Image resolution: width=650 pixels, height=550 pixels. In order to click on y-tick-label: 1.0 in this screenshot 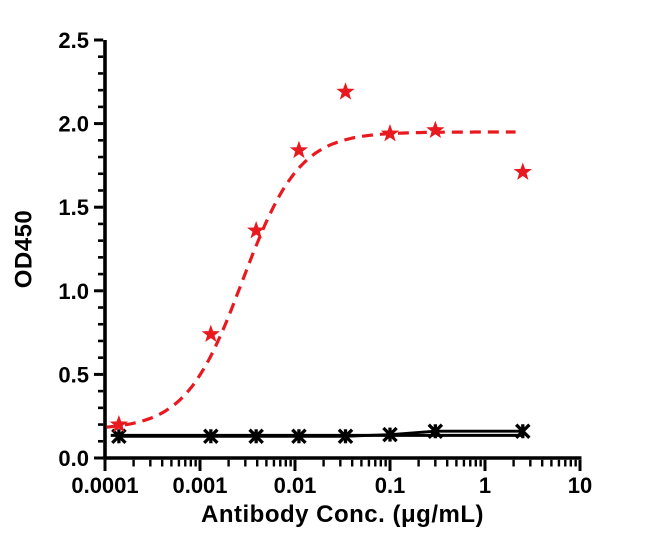, I will do `click(73, 291)`.